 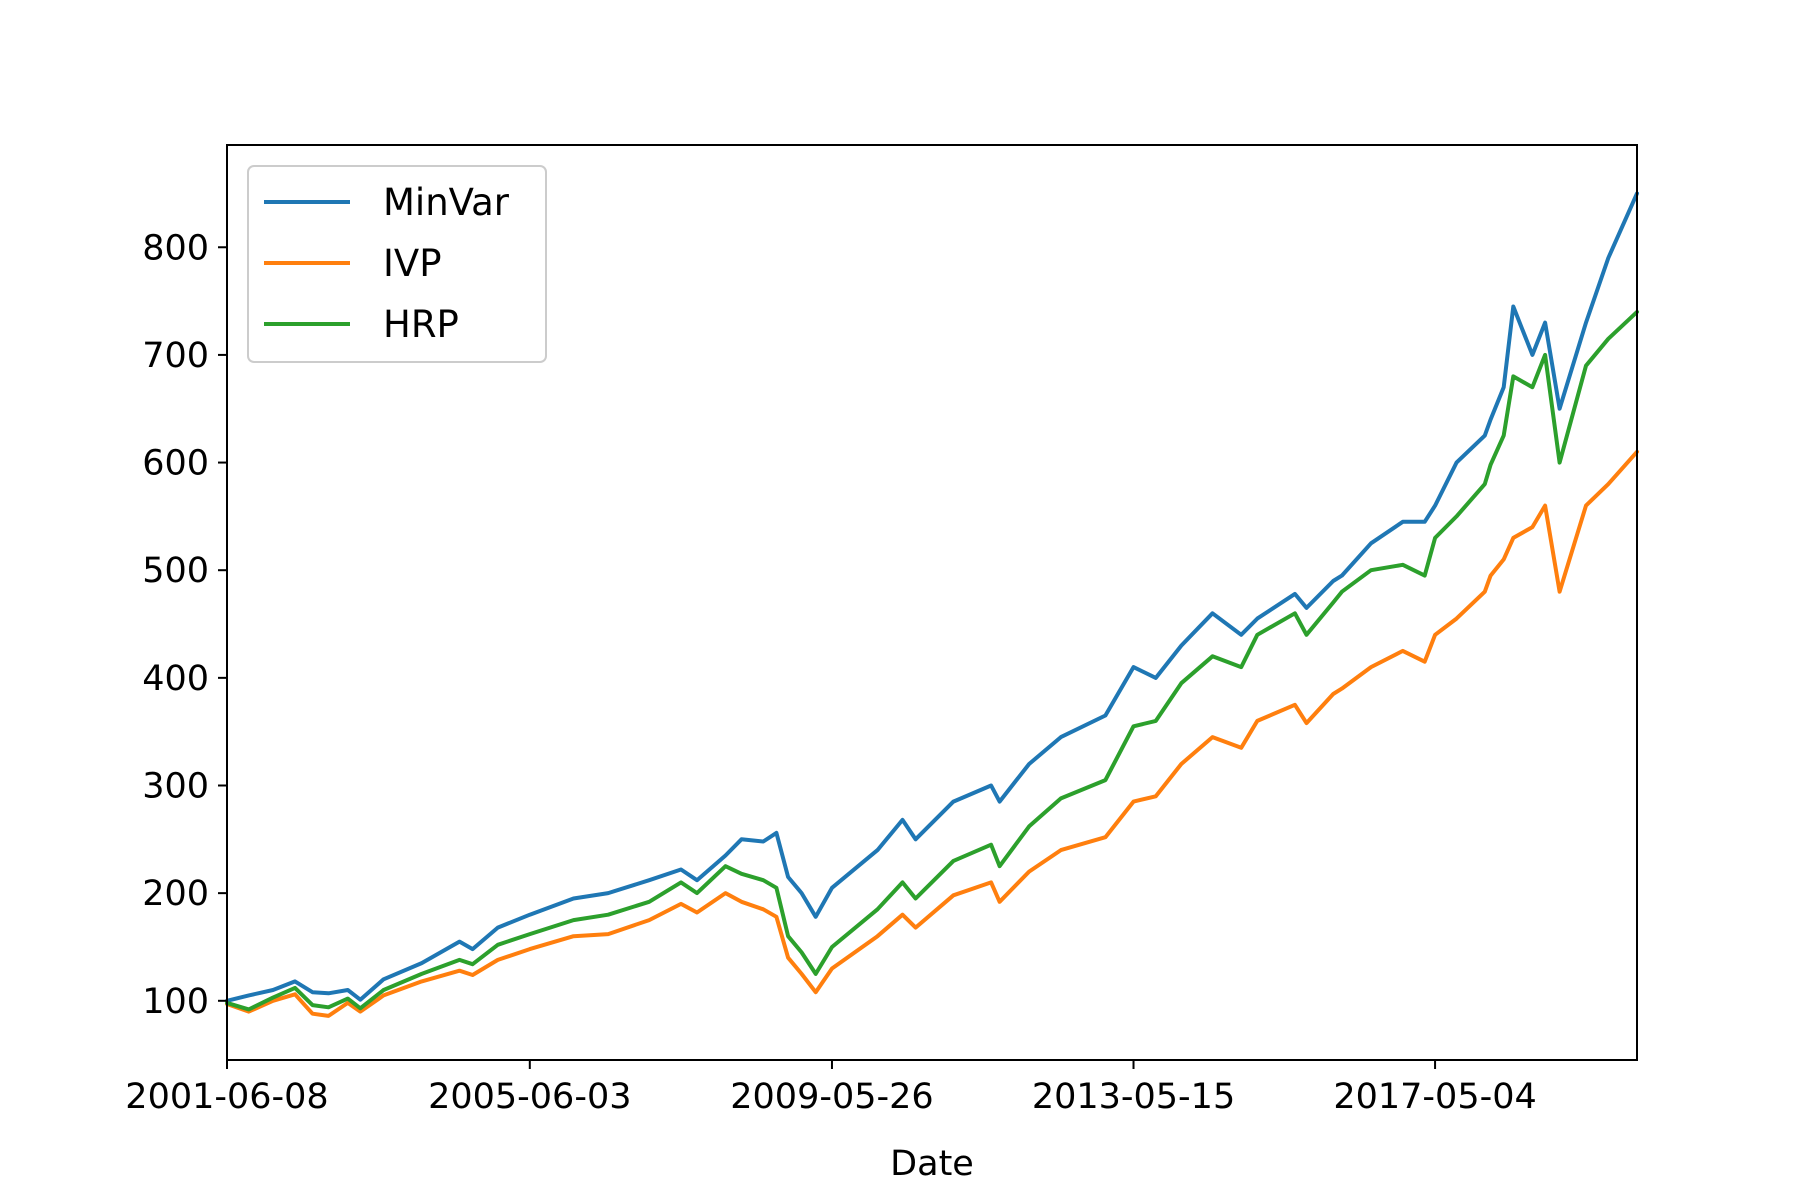 What do you see at coordinates (175, 571) in the screenshot?
I see `y-tick-label: 500` at bounding box center [175, 571].